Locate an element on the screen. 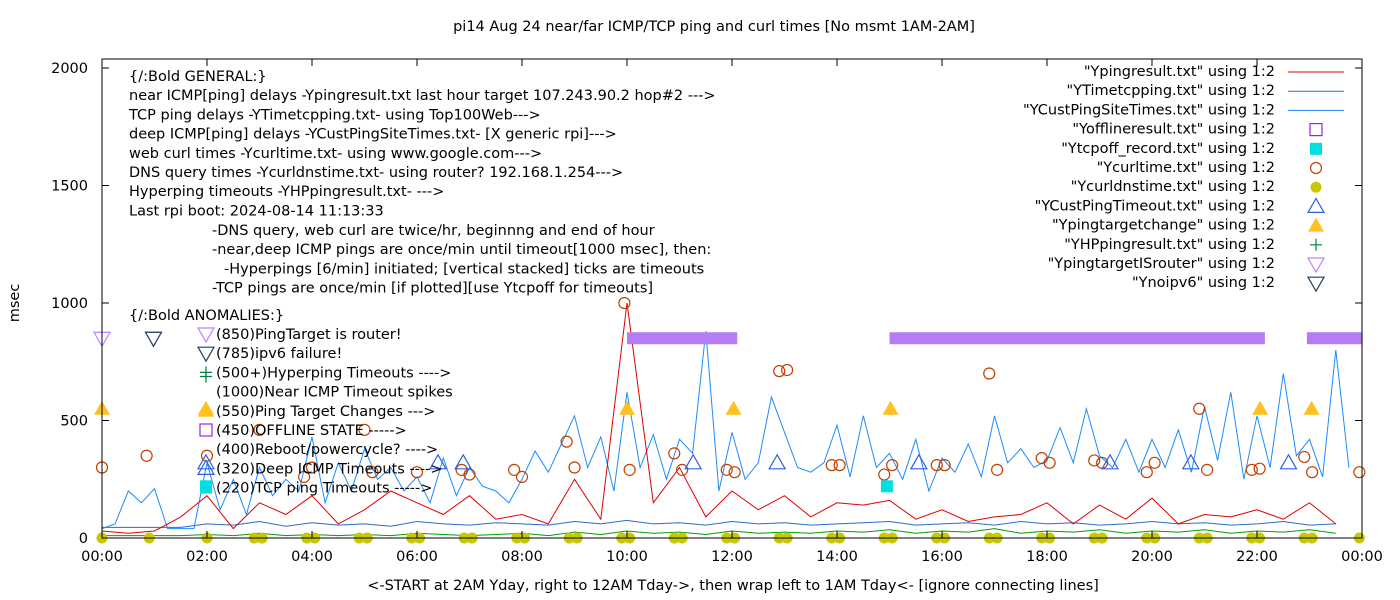 Image resolution: width=1400 pixels, height=600 pixels. target-router-point is located at coordinates (153, 339).